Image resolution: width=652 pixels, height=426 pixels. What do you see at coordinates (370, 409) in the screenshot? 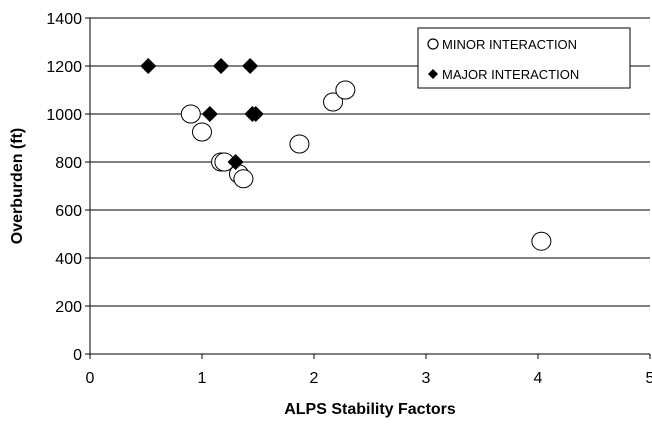
I see `x-axis-title: ALPS Stability Factors` at bounding box center [370, 409].